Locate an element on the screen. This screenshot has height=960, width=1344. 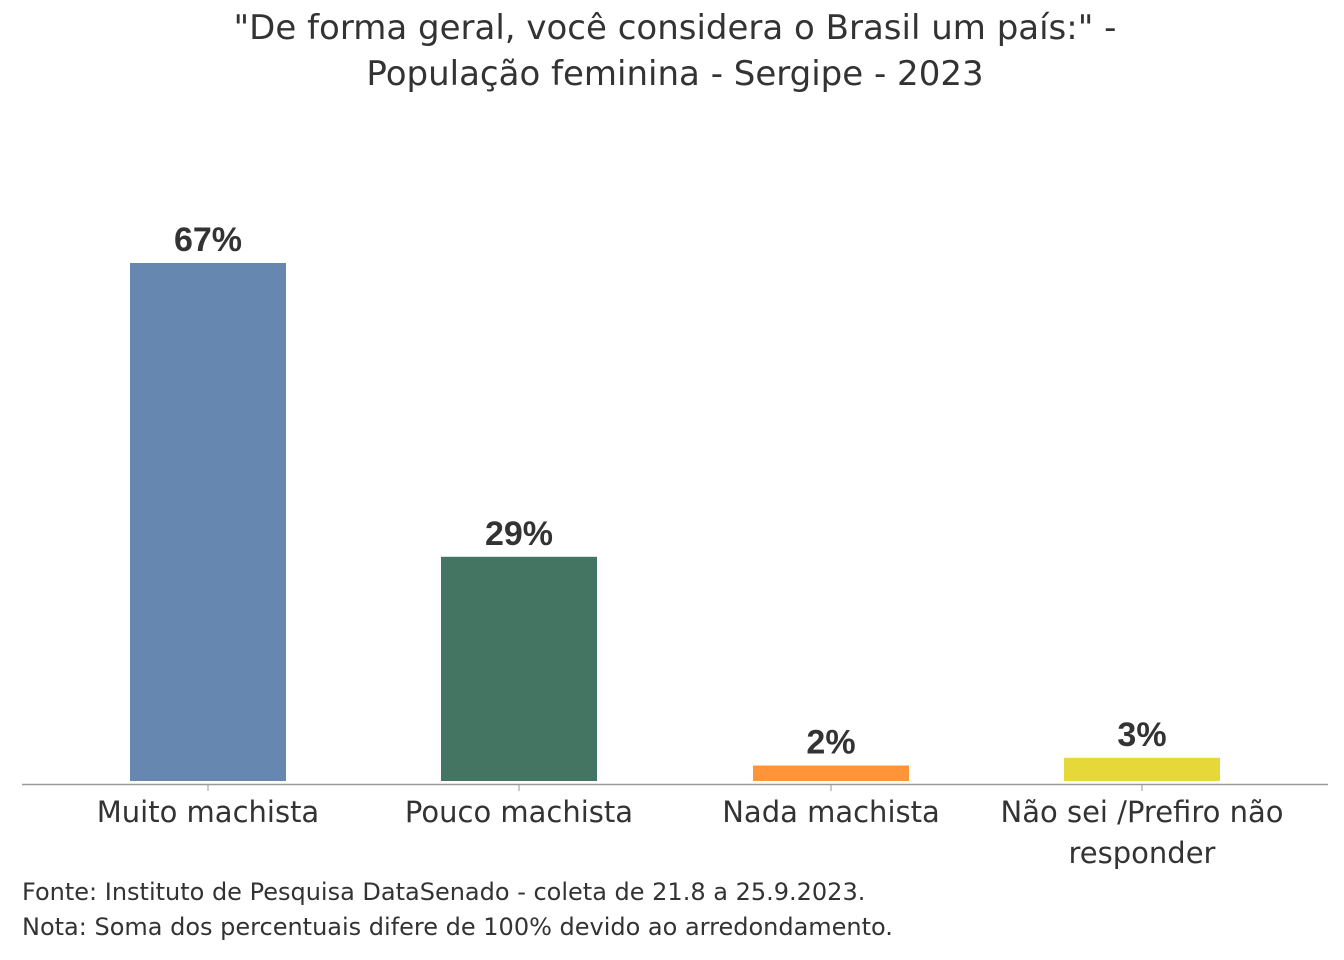
value-label: 29% is located at coordinates (519, 534).